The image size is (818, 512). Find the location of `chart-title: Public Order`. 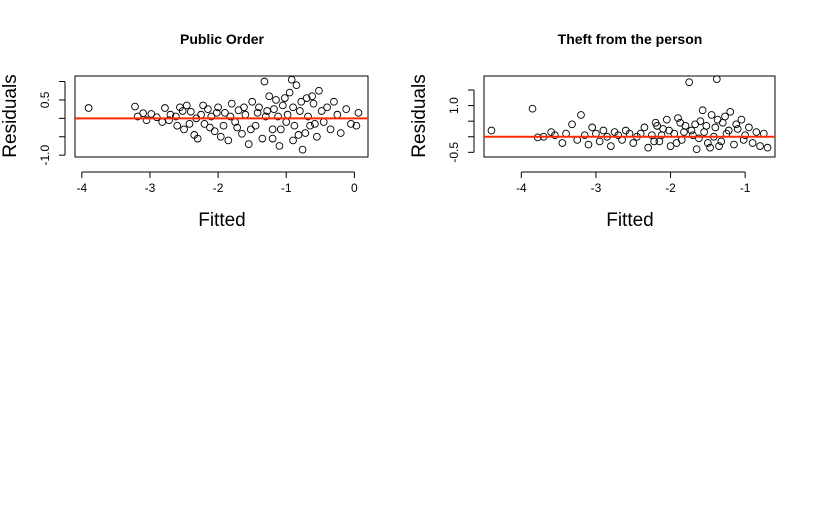

chart-title: Public Order is located at coordinates (222, 39).